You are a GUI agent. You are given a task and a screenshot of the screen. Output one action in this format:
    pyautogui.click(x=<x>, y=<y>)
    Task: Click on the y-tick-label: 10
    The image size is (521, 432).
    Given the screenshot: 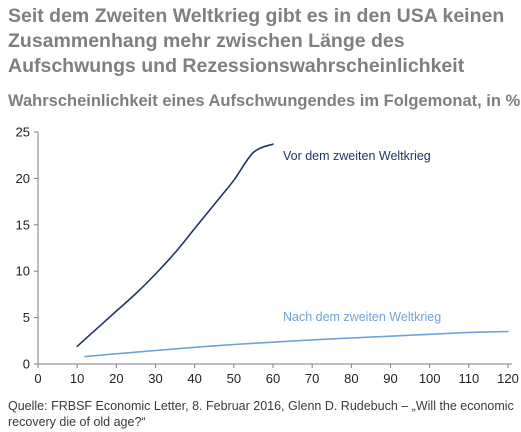 What is the action you would take?
    pyautogui.click(x=23, y=271)
    